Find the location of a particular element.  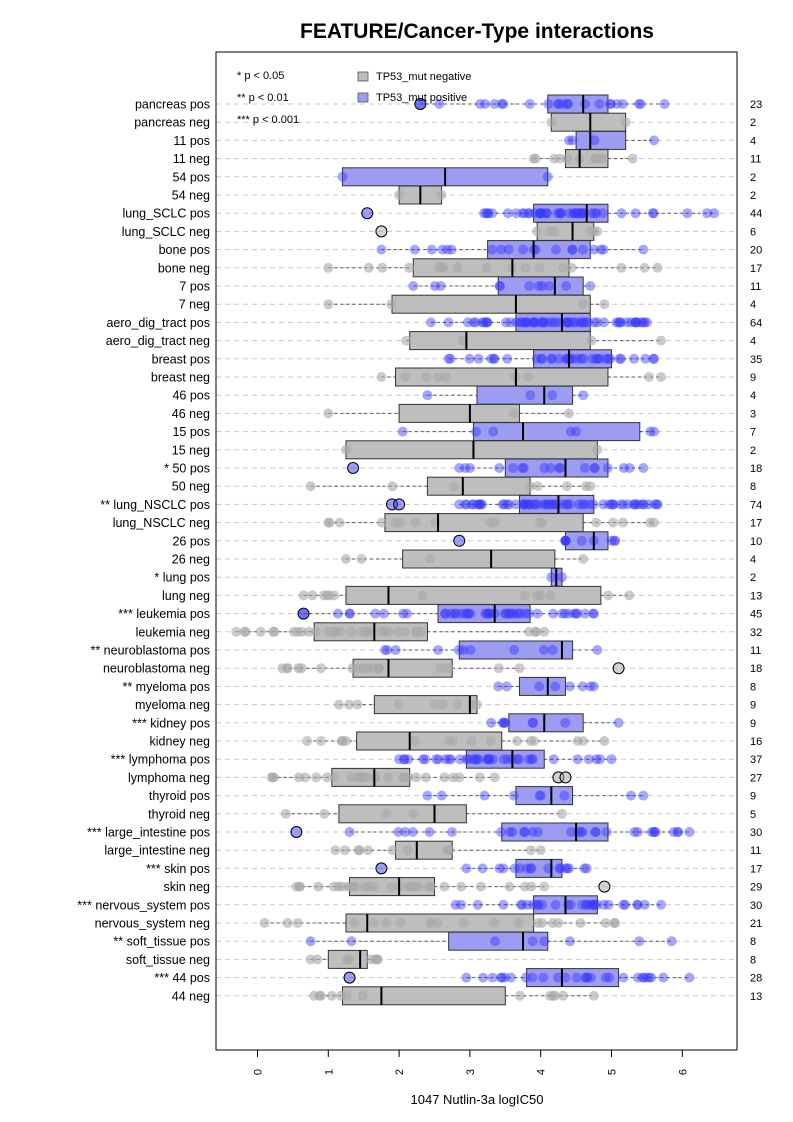

row-count: 64 is located at coordinates (756, 323).